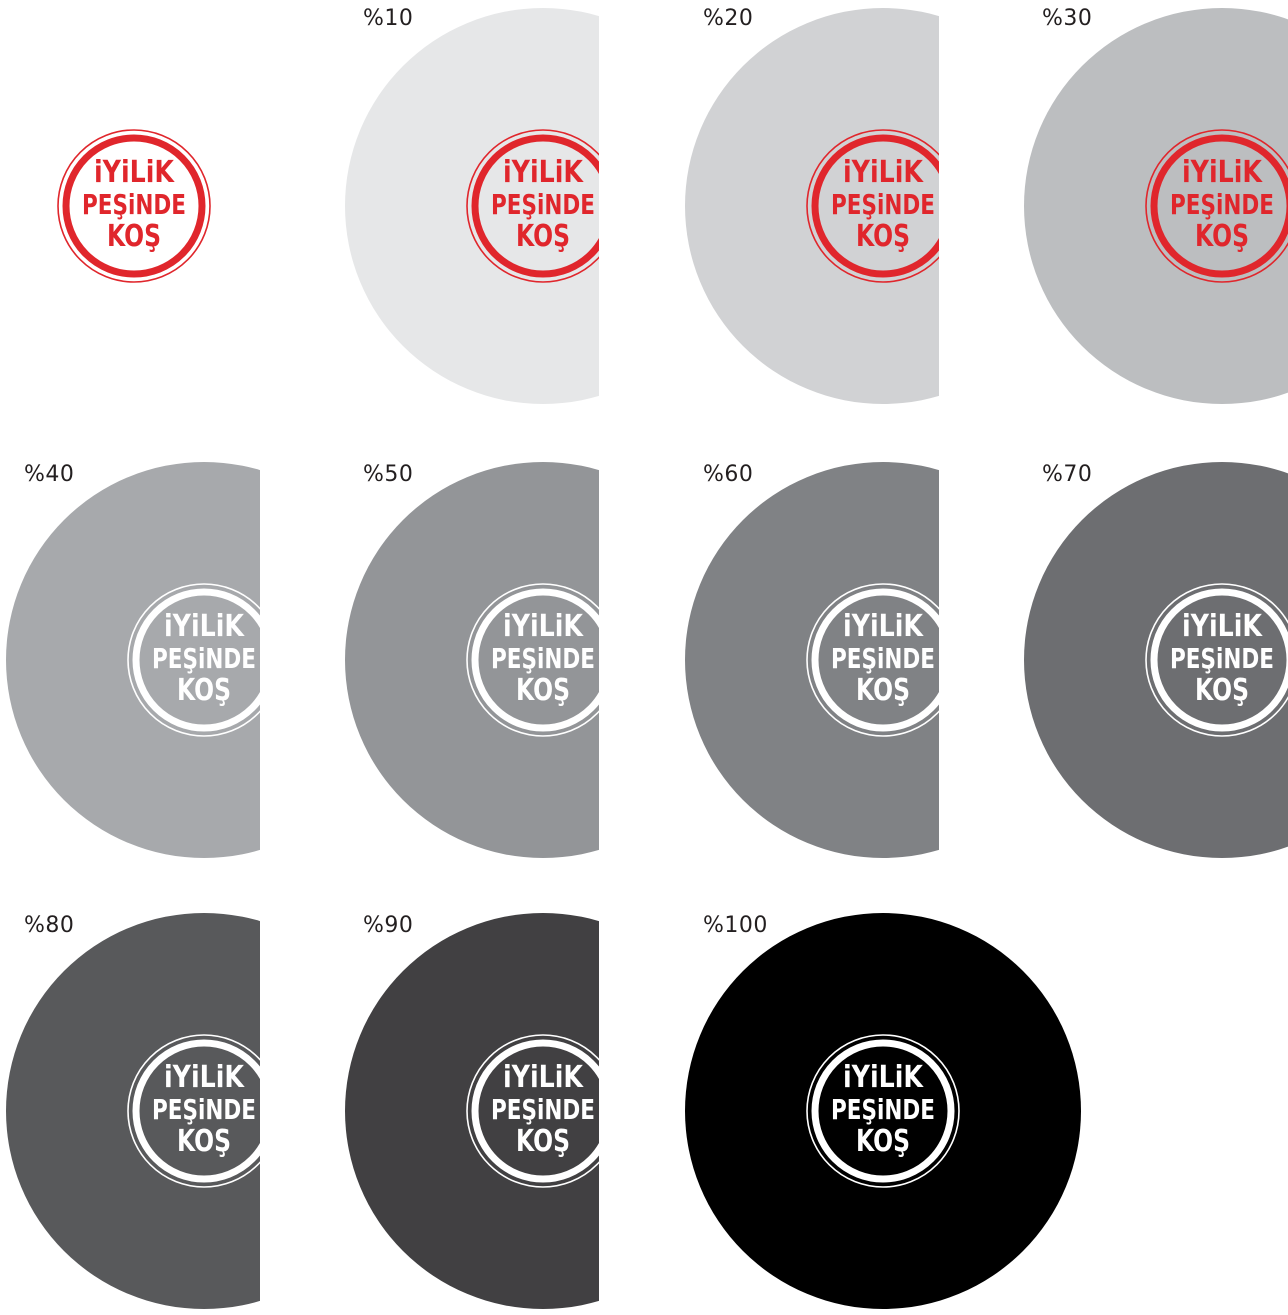 The width and height of the screenshot is (1288, 1315). What do you see at coordinates (388, 474) in the screenshot?
I see `tint-label: %50` at bounding box center [388, 474].